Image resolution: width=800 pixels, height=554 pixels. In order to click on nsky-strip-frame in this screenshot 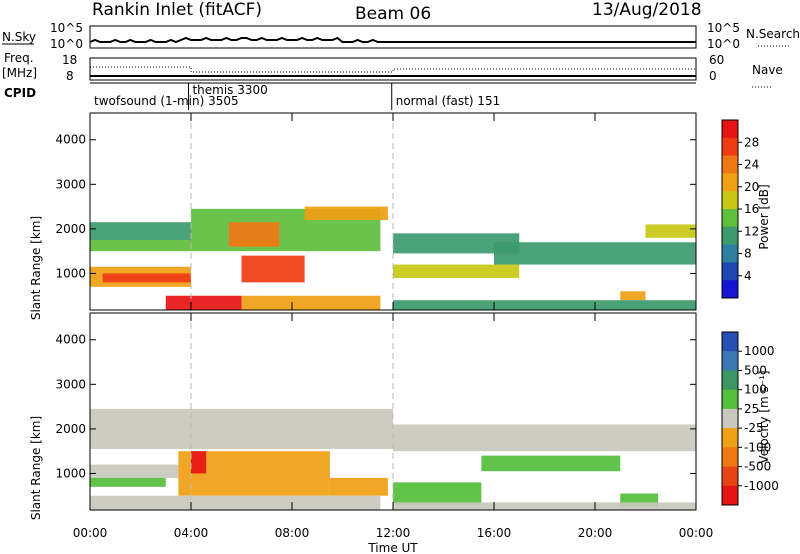, I will do `click(393, 37)`.